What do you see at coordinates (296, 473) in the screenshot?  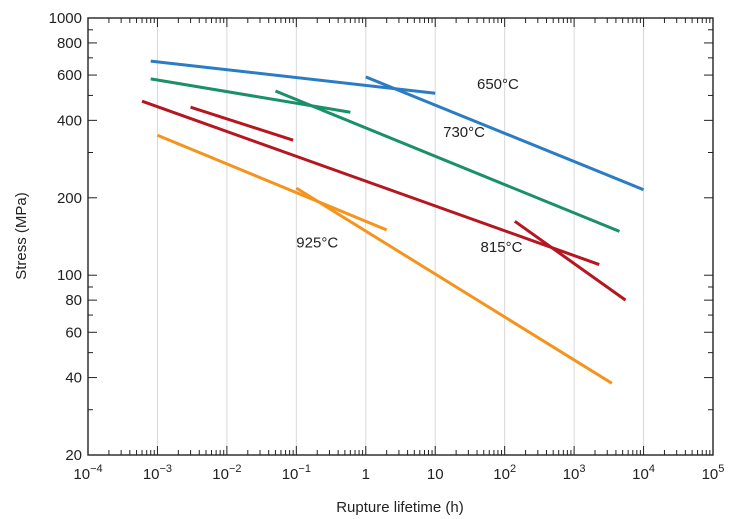 I see `x-tick-label: 10⁻¹` at bounding box center [296, 473].